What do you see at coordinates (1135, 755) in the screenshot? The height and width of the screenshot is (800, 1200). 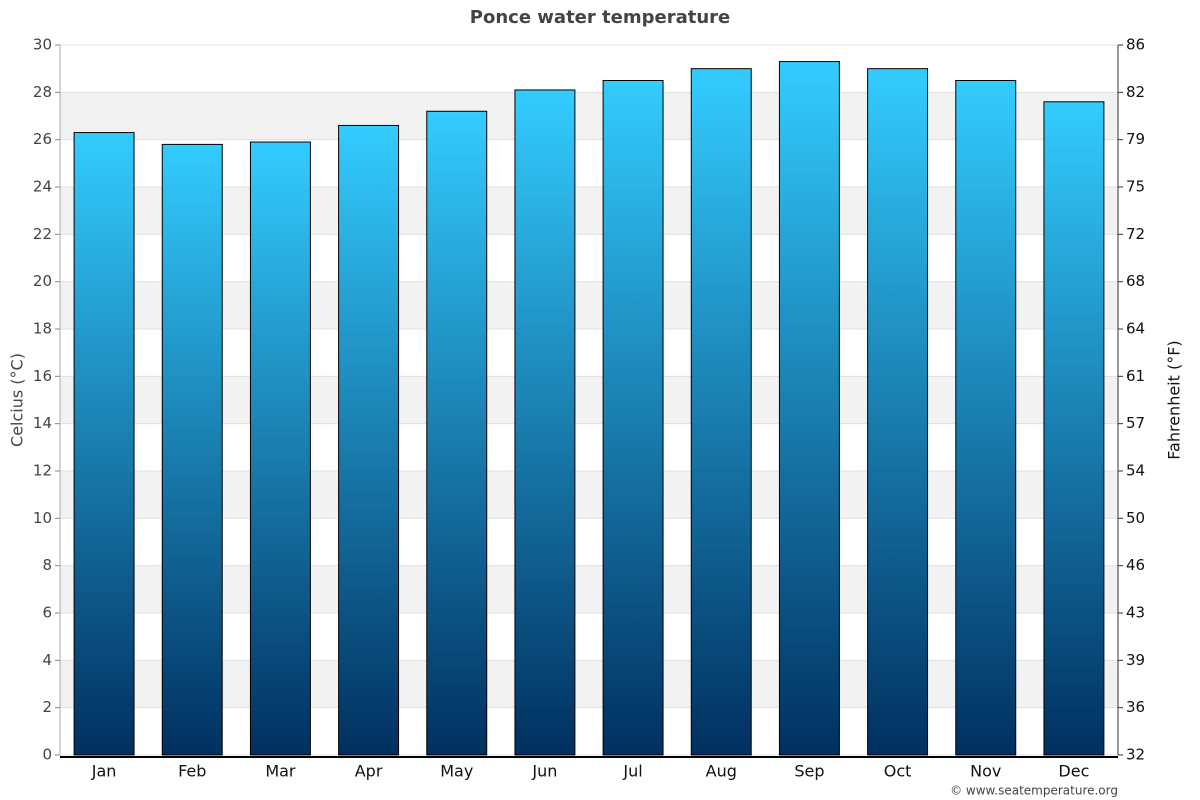 I see `y2-tick-label: 32` at bounding box center [1135, 755].